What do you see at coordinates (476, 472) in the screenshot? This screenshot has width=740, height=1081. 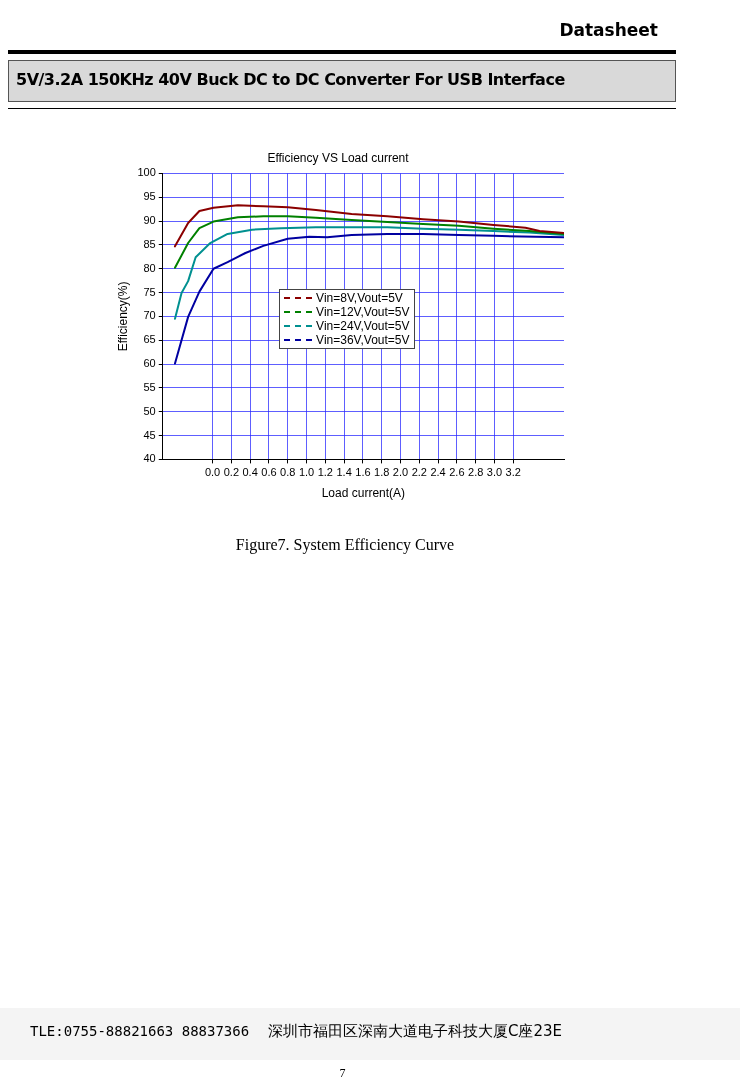 I see `x-tick-label: 2.8` at bounding box center [476, 472].